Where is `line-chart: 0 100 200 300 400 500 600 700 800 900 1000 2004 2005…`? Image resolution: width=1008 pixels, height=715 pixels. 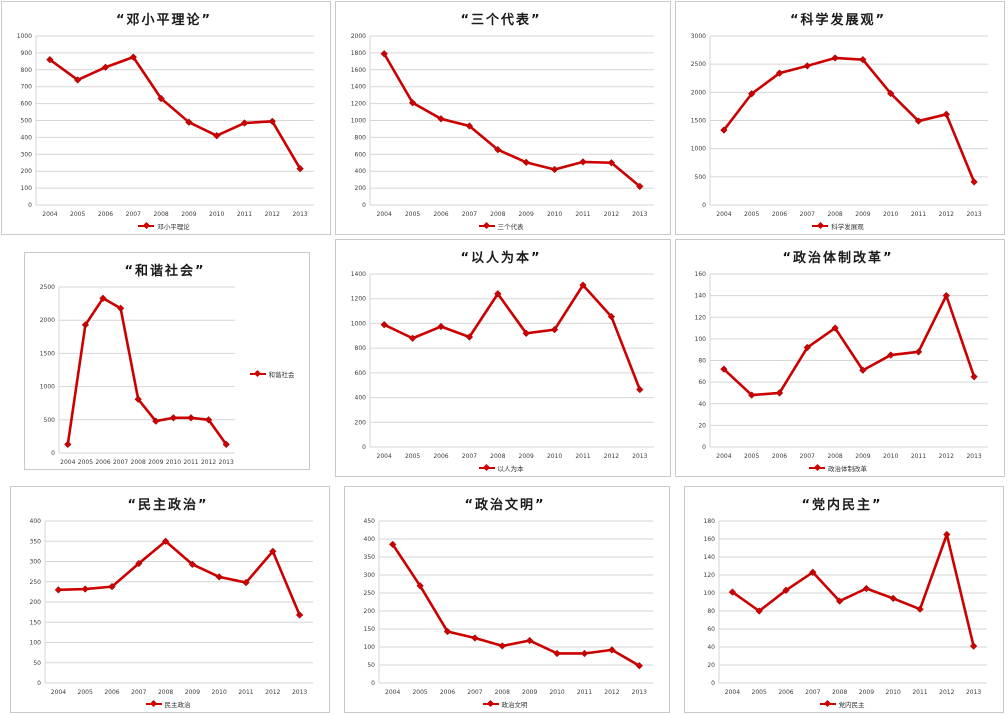
line-chart: 0 100 200 300 400 500 600 700 800 900 1000 2004 2005… is located at coordinates (164, 124).